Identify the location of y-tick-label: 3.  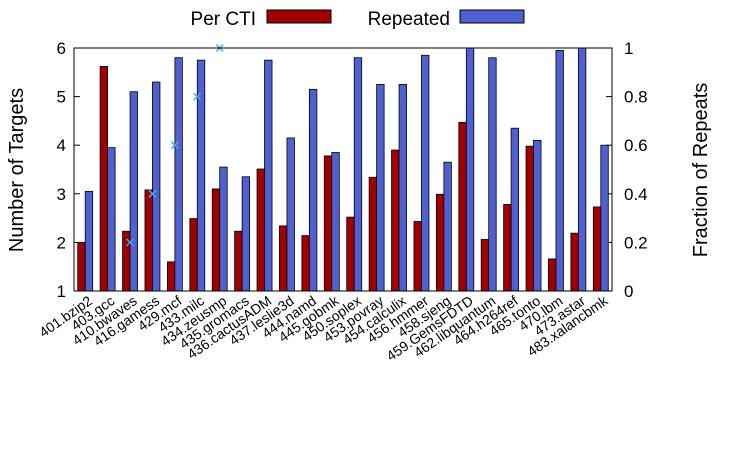
(61, 194).